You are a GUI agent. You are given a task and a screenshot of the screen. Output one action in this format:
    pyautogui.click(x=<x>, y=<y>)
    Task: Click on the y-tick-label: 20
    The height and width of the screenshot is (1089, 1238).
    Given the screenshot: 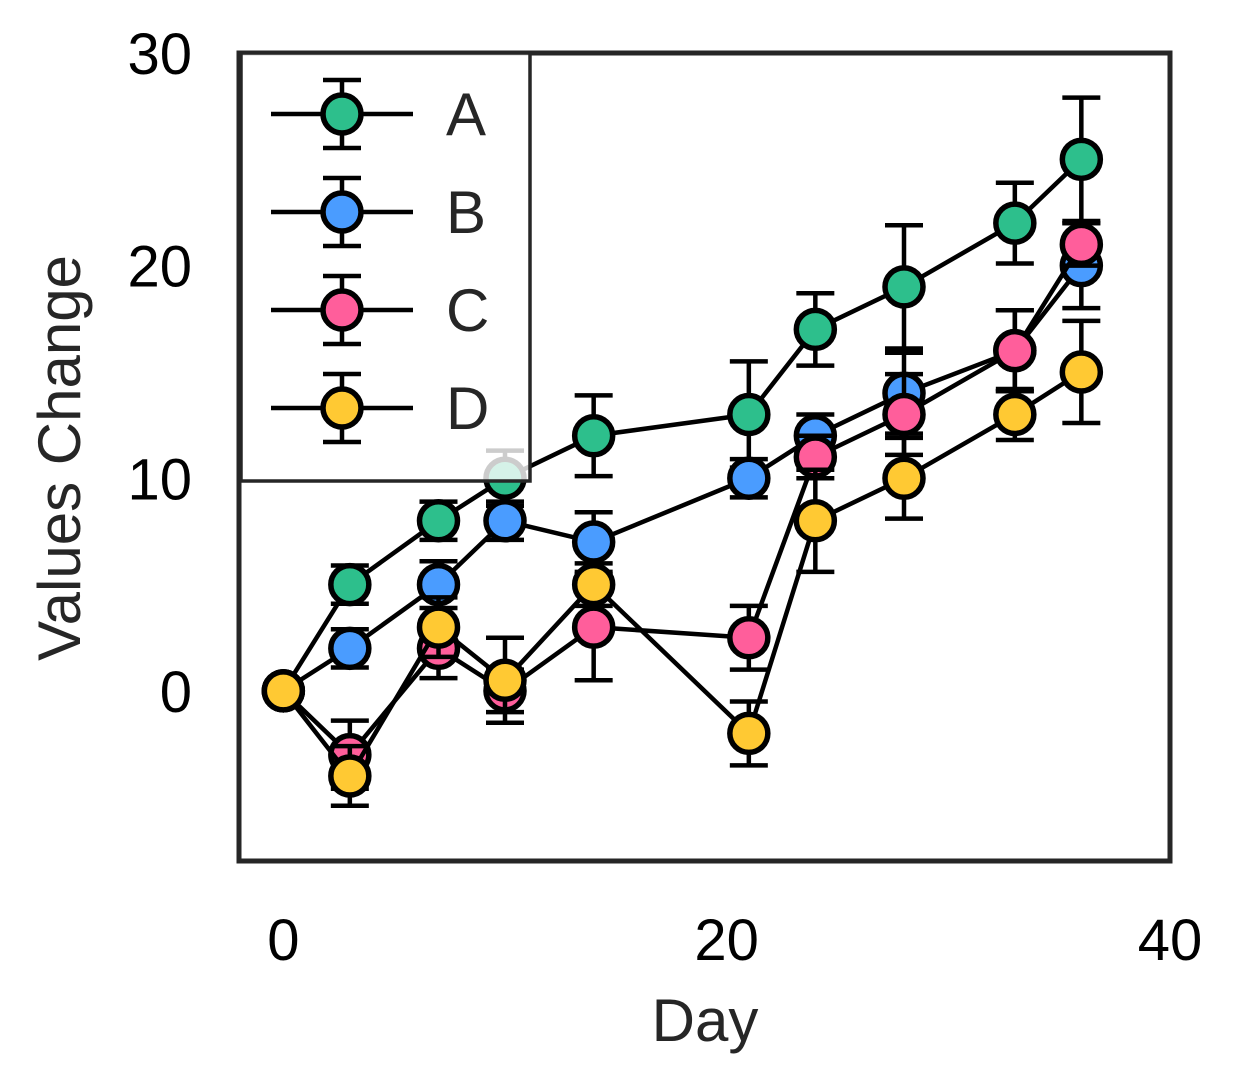 What is the action you would take?
    pyautogui.click(x=159, y=267)
    